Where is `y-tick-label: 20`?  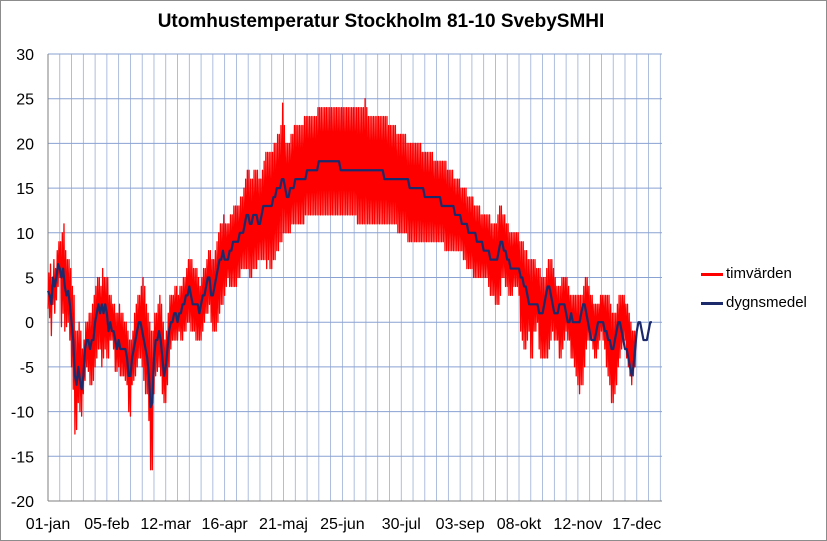 y-tick-label: 20 is located at coordinates (25, 144).